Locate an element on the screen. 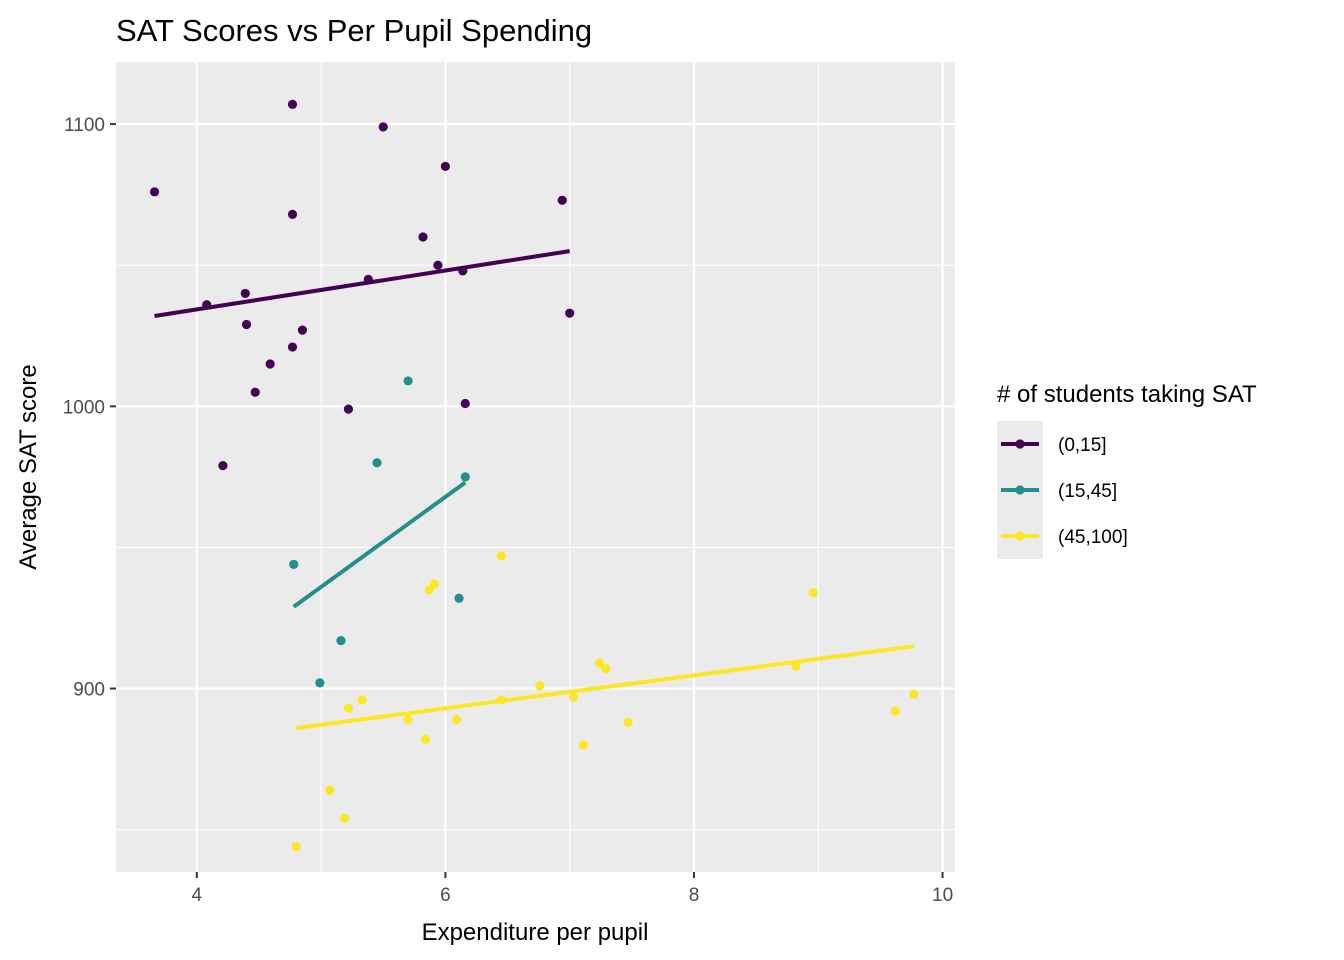 The width and height of the screenshot is (1344, 960). legend-label: (15,45] is located at coordinates (1087, 491).